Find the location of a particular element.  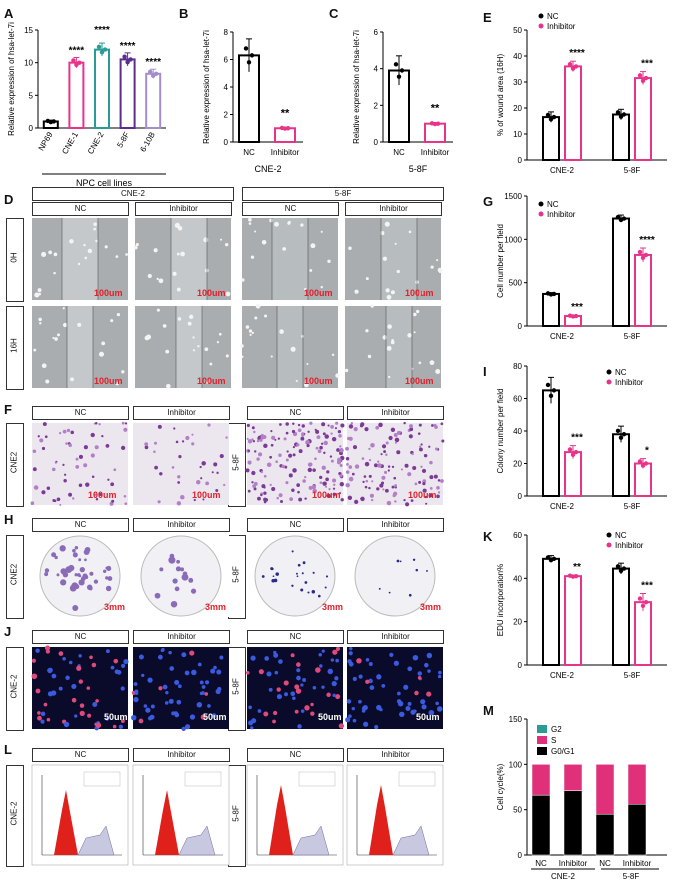

d-header-cne2: CNE-2 is located at coordinates (133, 194).